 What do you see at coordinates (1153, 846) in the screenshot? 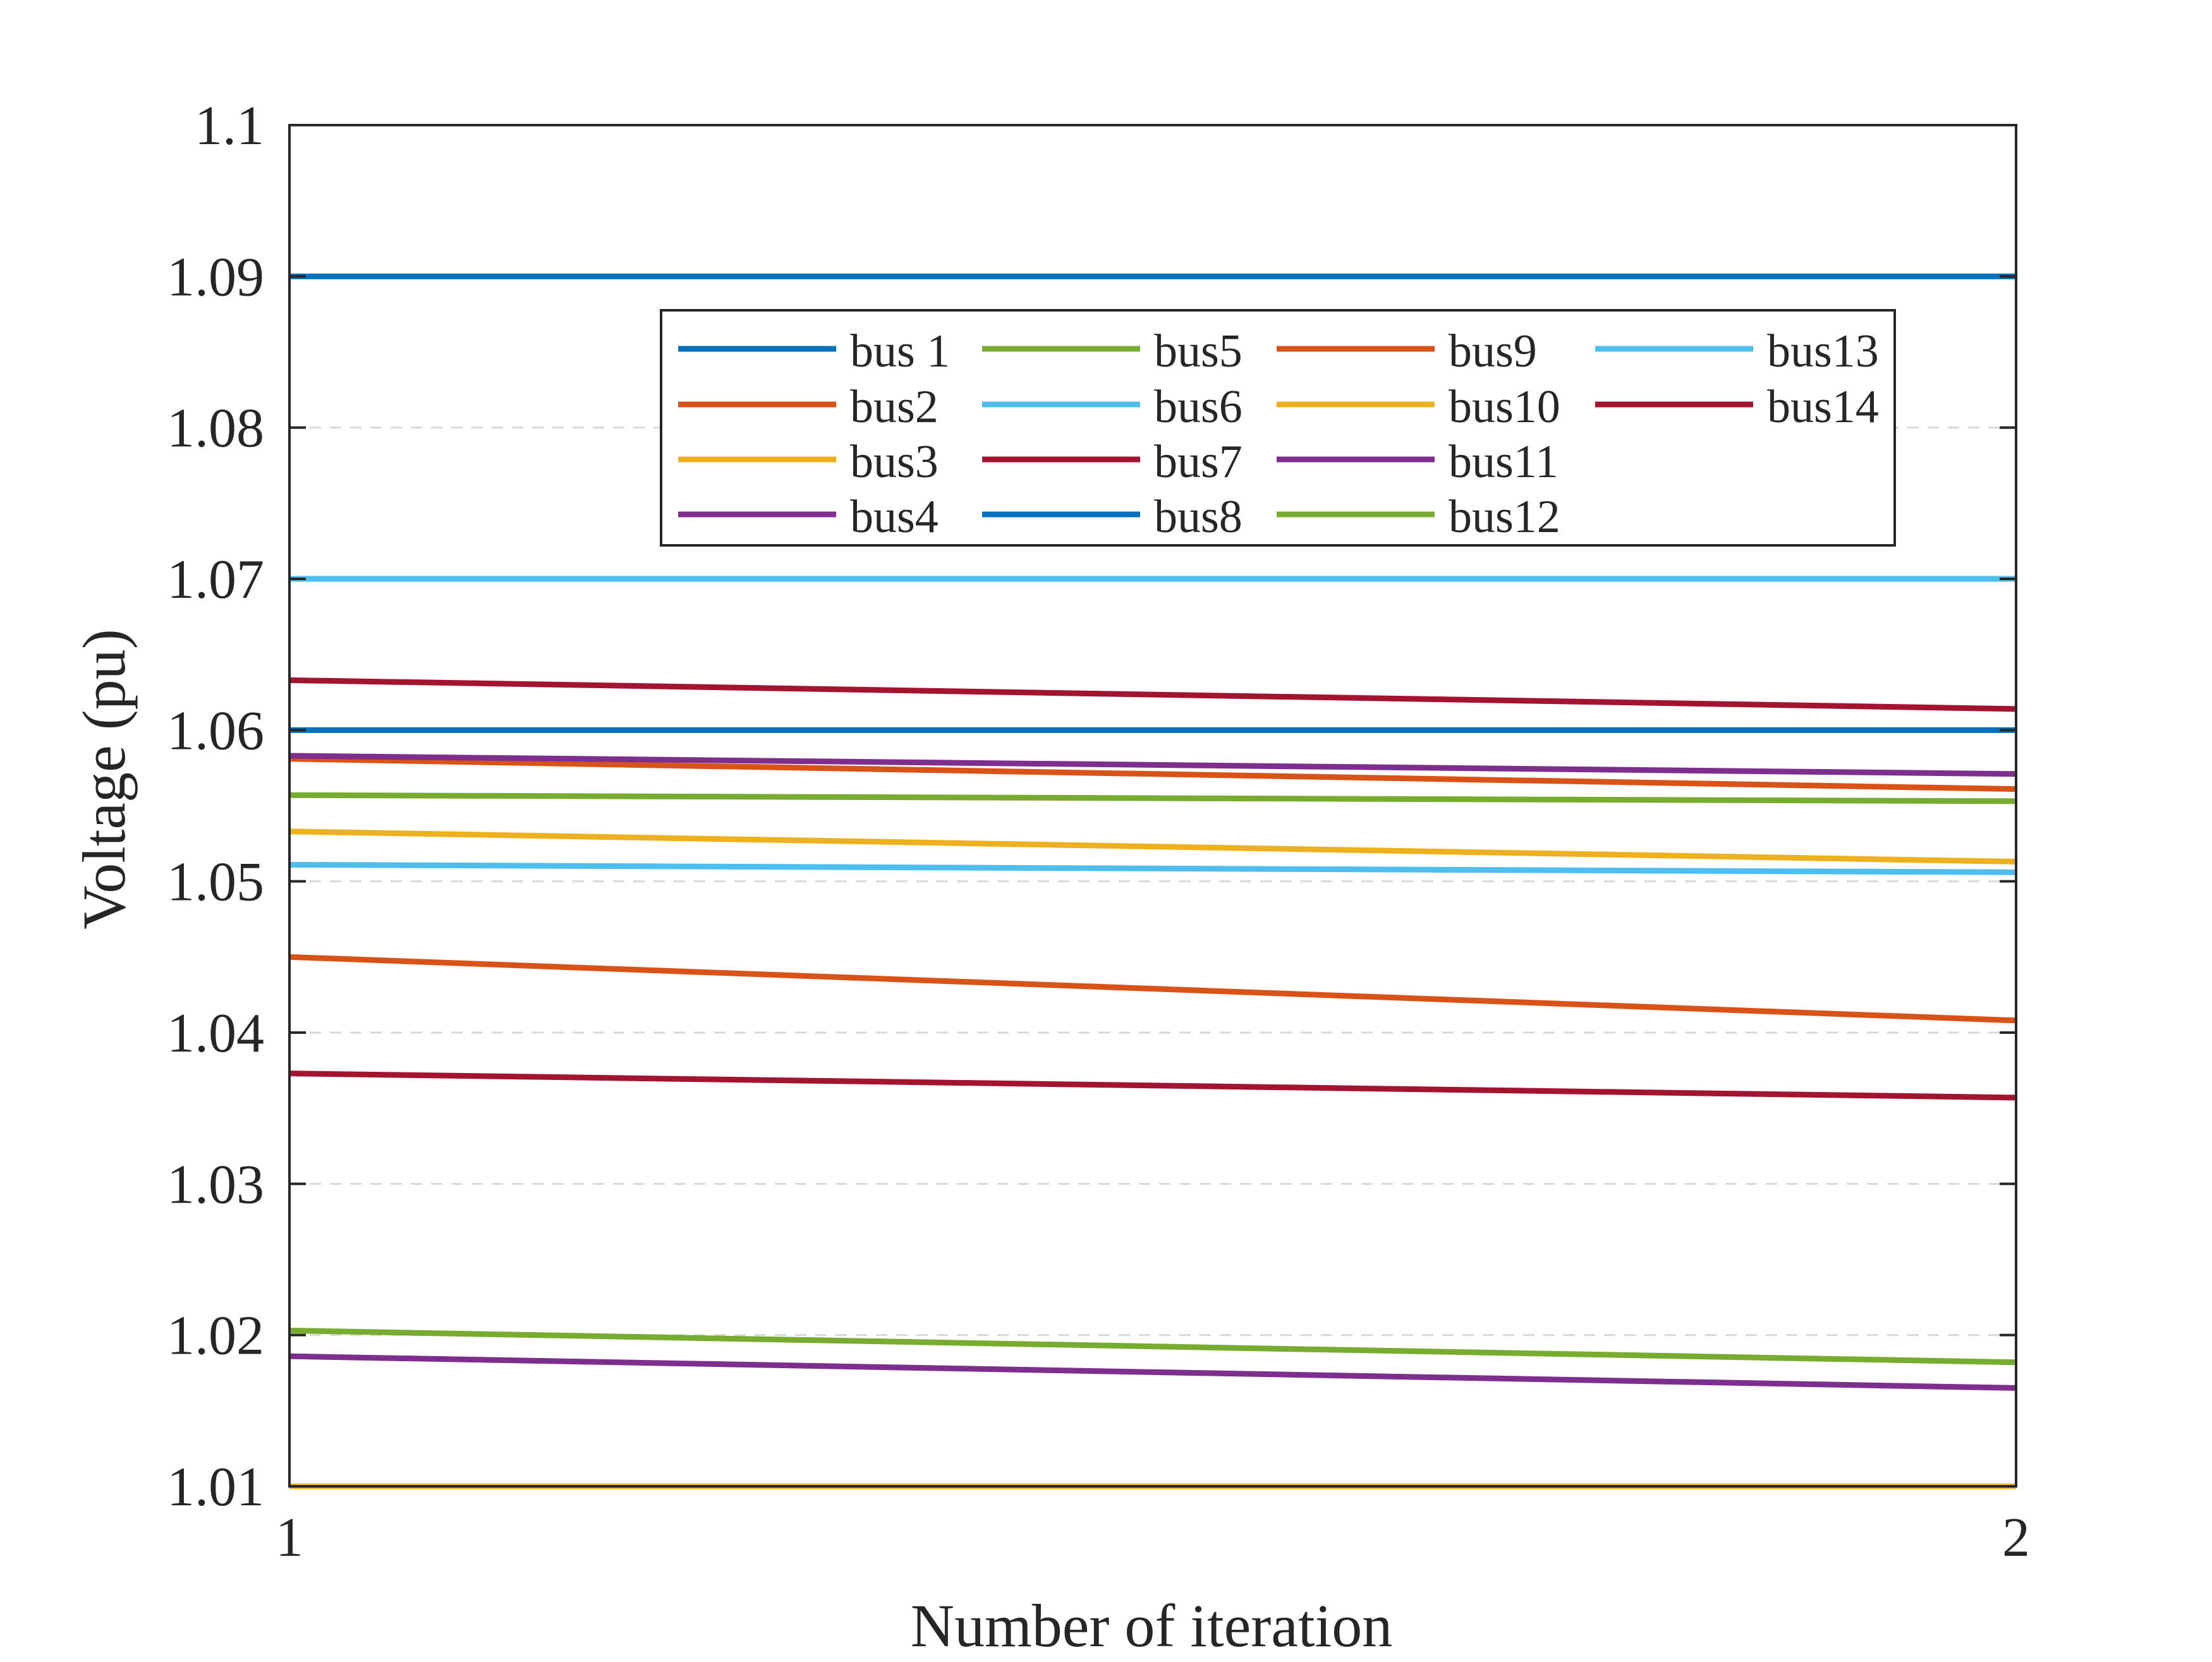
I see `series-line-bus10` at bounding box center [1153, 846].